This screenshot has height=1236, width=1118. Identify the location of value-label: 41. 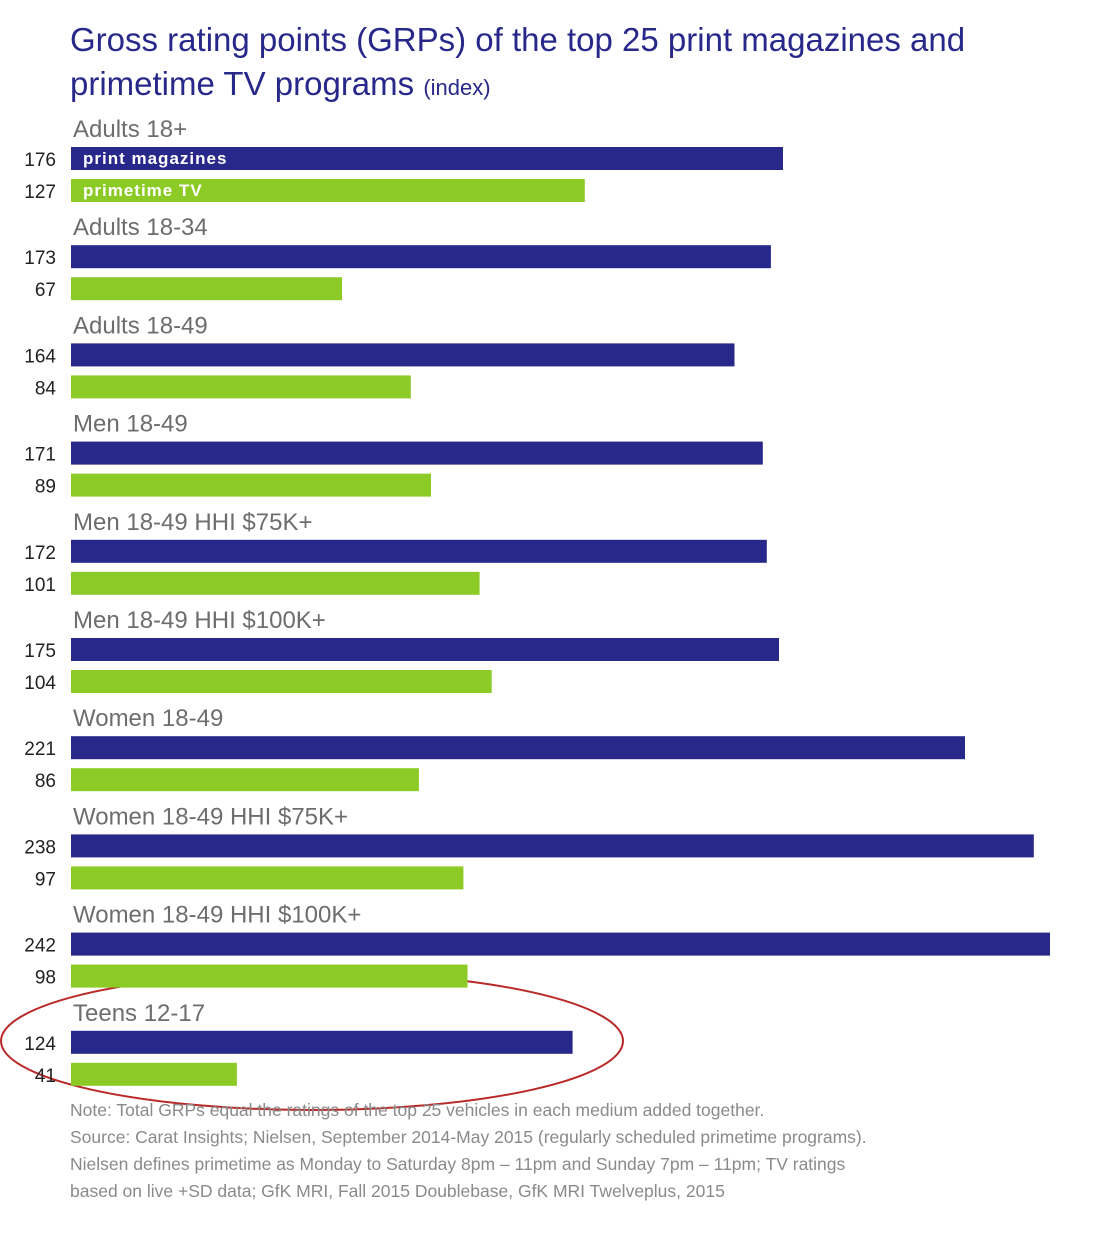
(45, 1076).